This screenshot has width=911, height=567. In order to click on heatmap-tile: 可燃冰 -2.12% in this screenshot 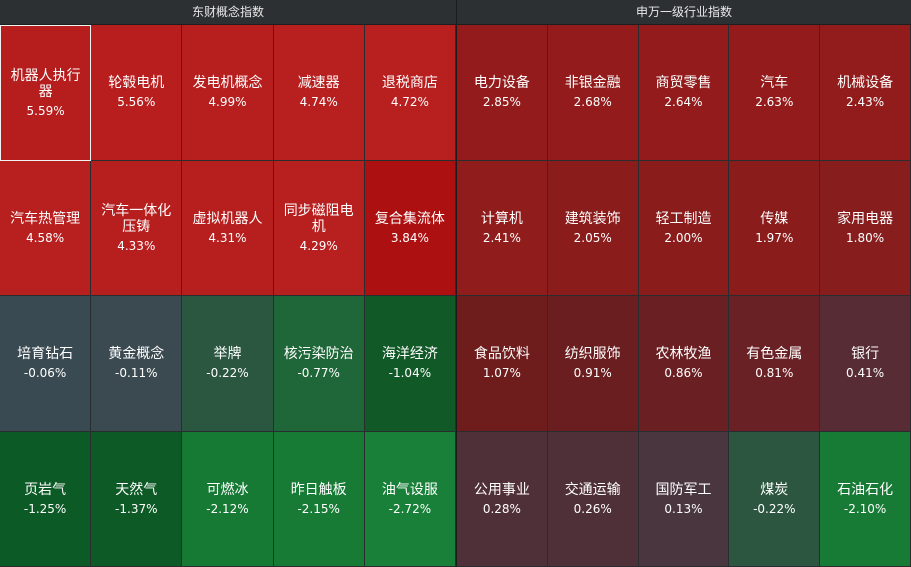, I will do `click(228, 499)`.